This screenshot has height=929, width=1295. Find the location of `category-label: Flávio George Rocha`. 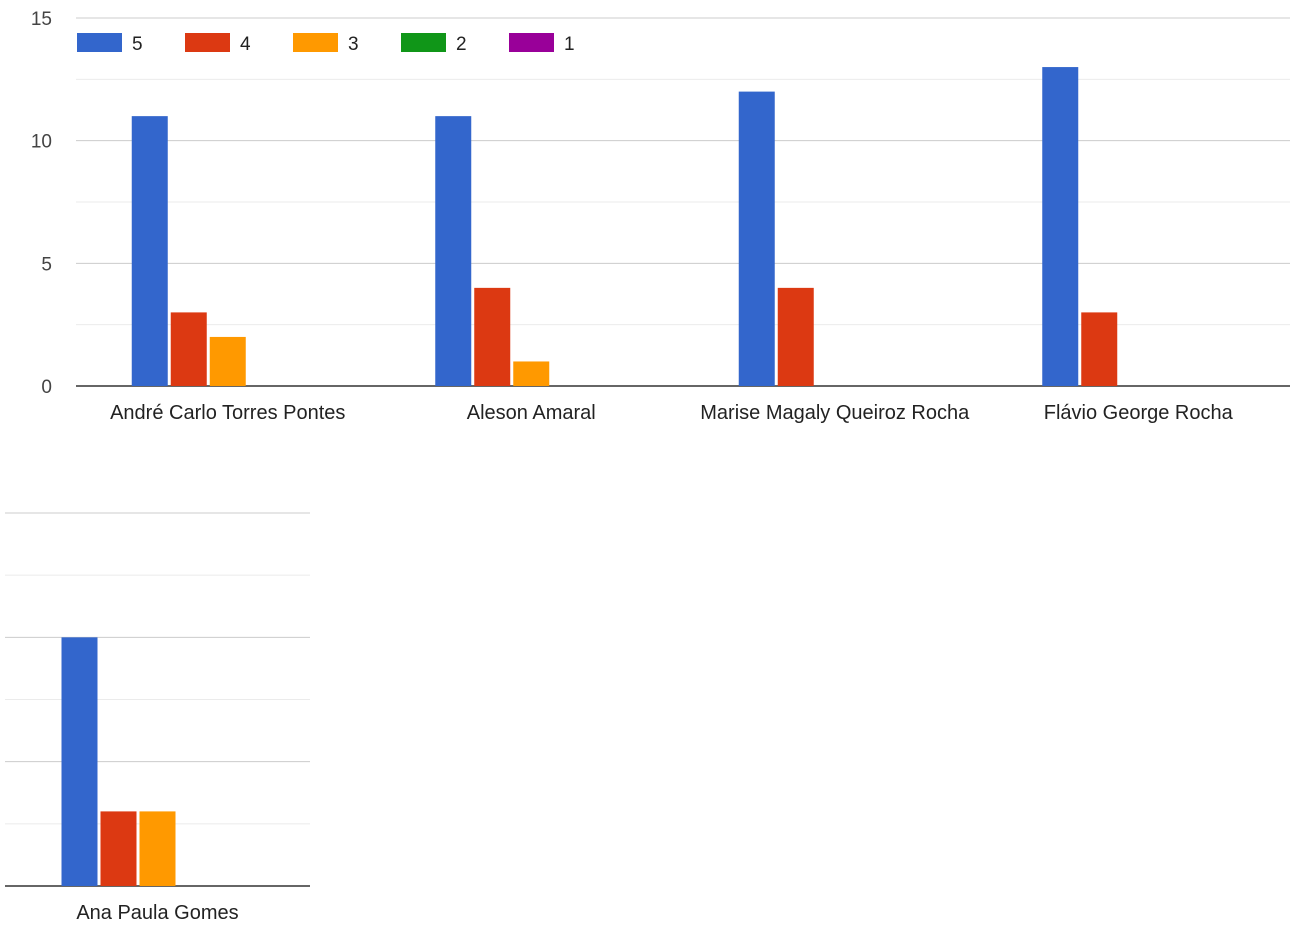

category-label: Flávio George Rocha is located at coordinates (1139, 413).